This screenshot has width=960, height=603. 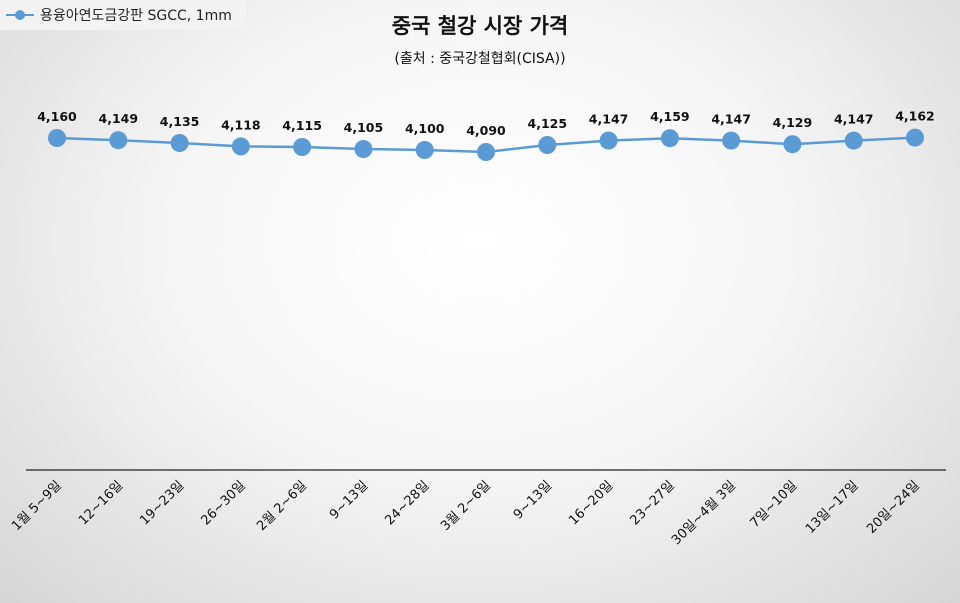 What do you see at coordinates (20, 15) in the screenshot?
I see `line-circle-marker-icon` at bounding box center [20, 15].